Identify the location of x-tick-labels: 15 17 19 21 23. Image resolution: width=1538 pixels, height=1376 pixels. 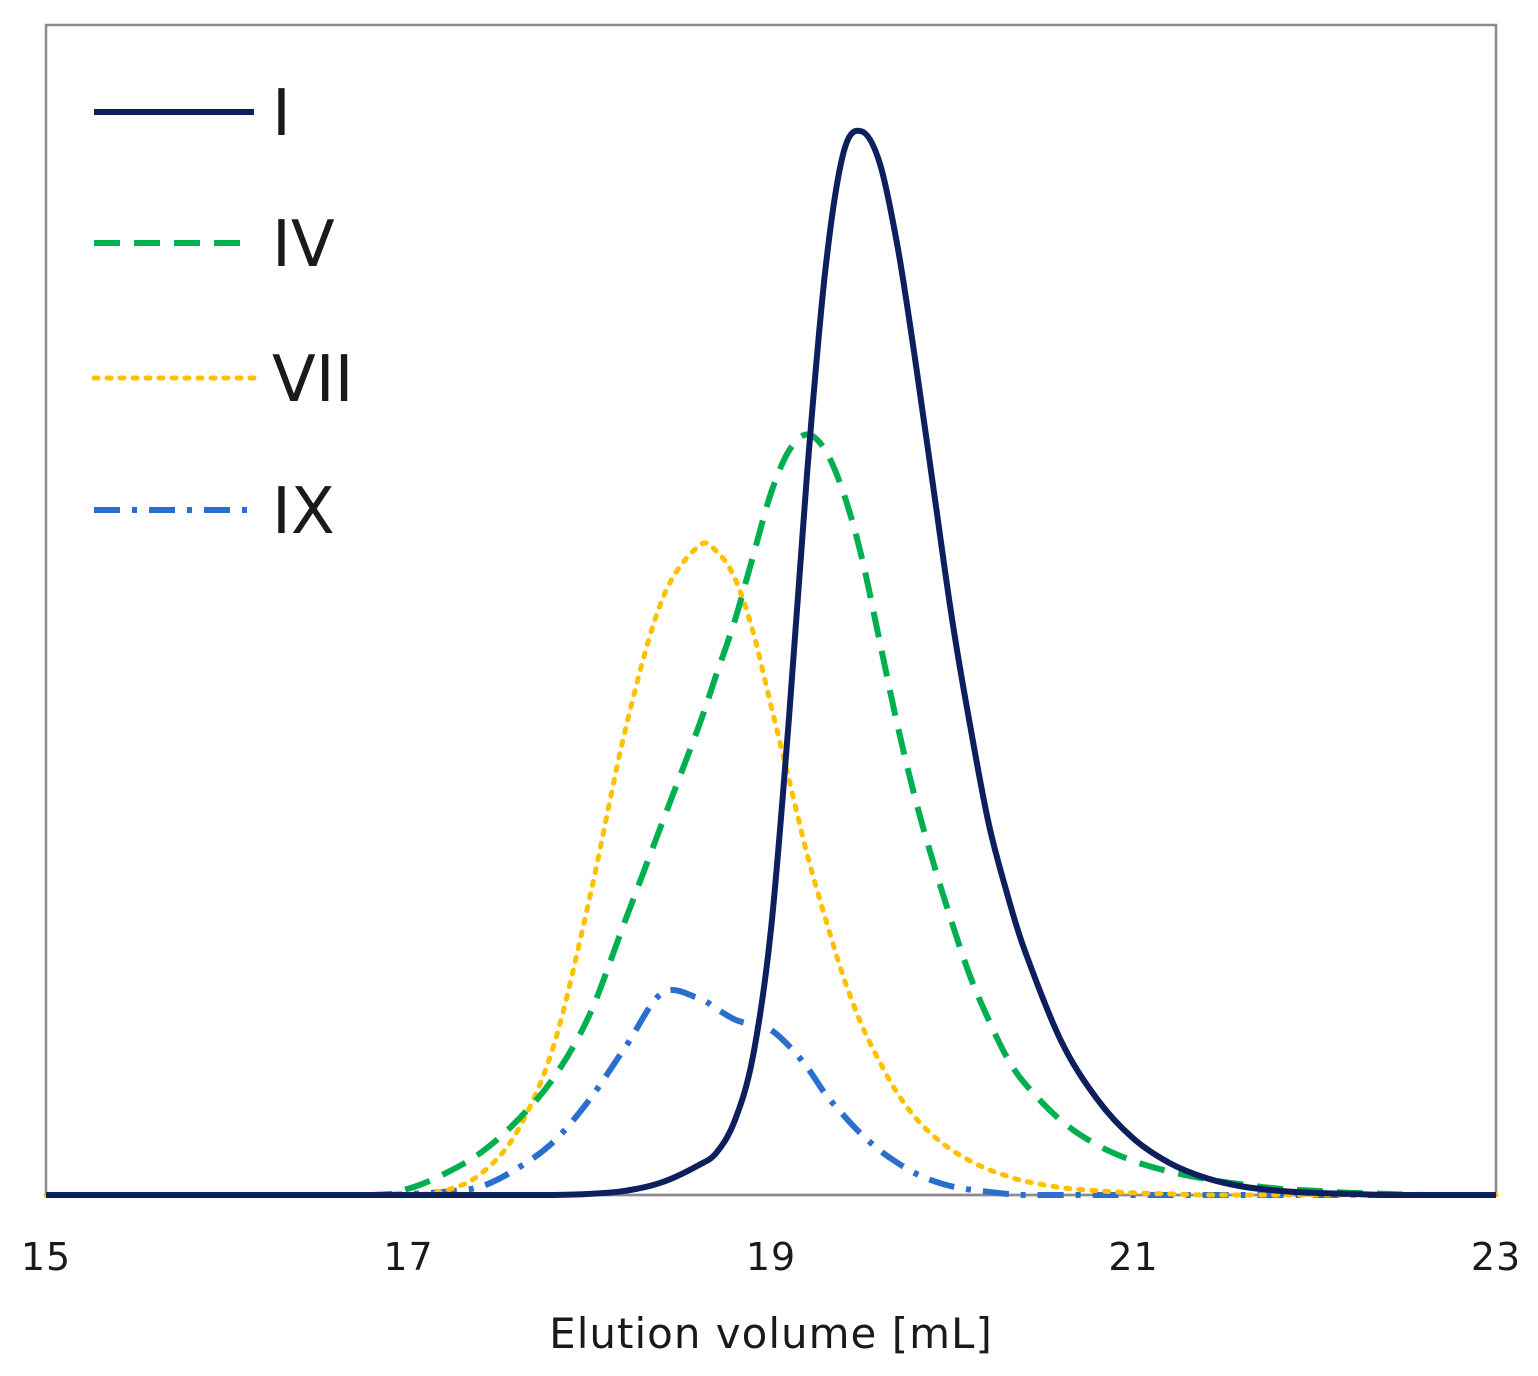
(771, 1257).